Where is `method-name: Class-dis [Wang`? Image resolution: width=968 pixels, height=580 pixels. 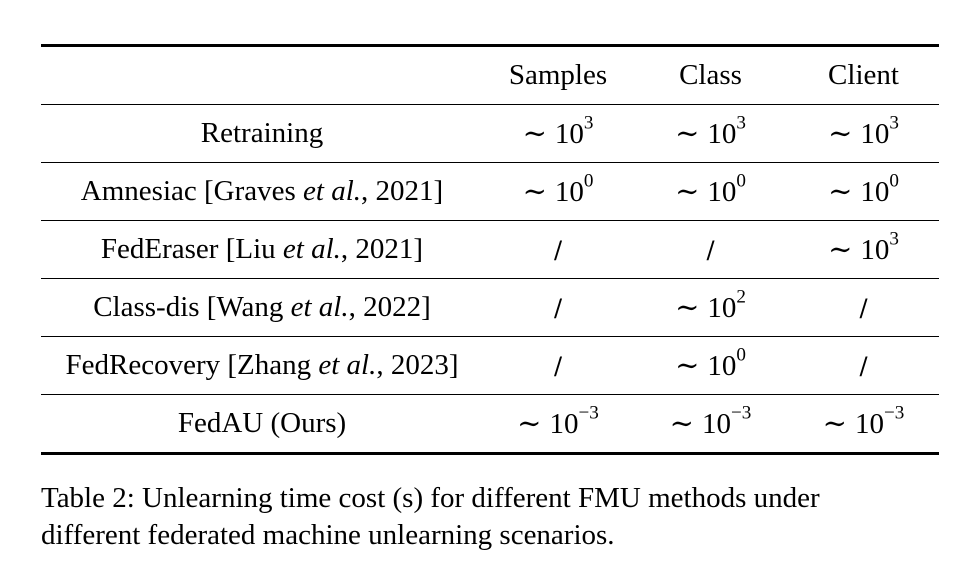
method-name: Class-dis [Wang is located at coordinates (192, 307).